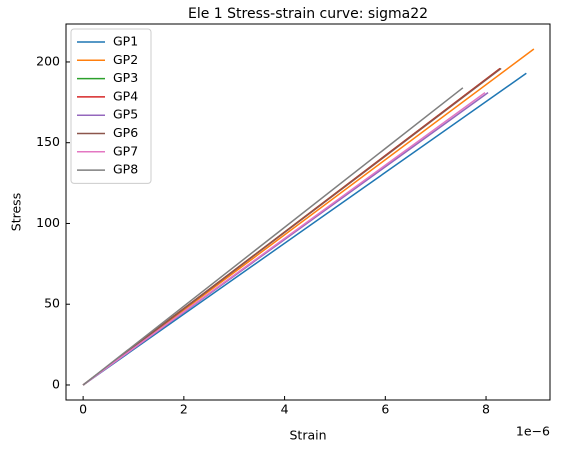 The height and width of the screenshot is (454, 566). Describe the element at coordinates (125, 59) in the screenshot. I see `legend-label: GP2` at that location.